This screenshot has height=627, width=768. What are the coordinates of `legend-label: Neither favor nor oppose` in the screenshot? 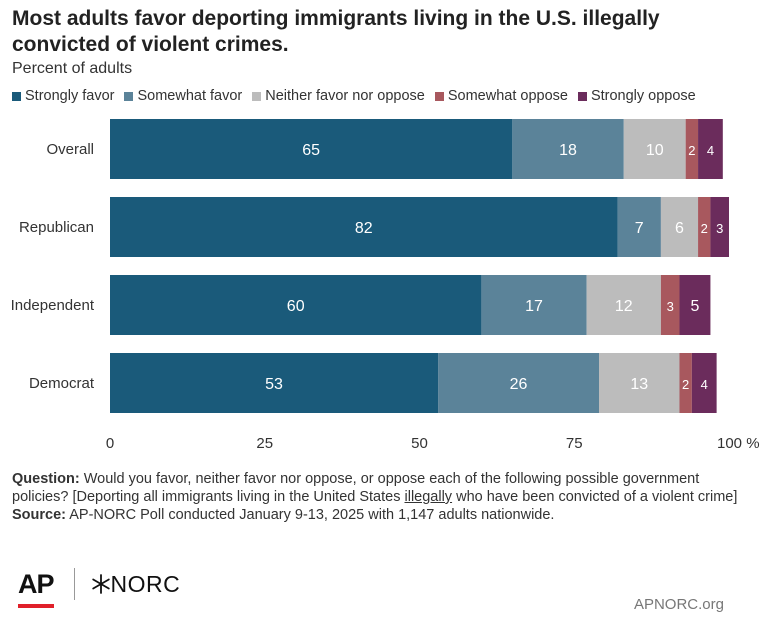 It's located at (345, 96).